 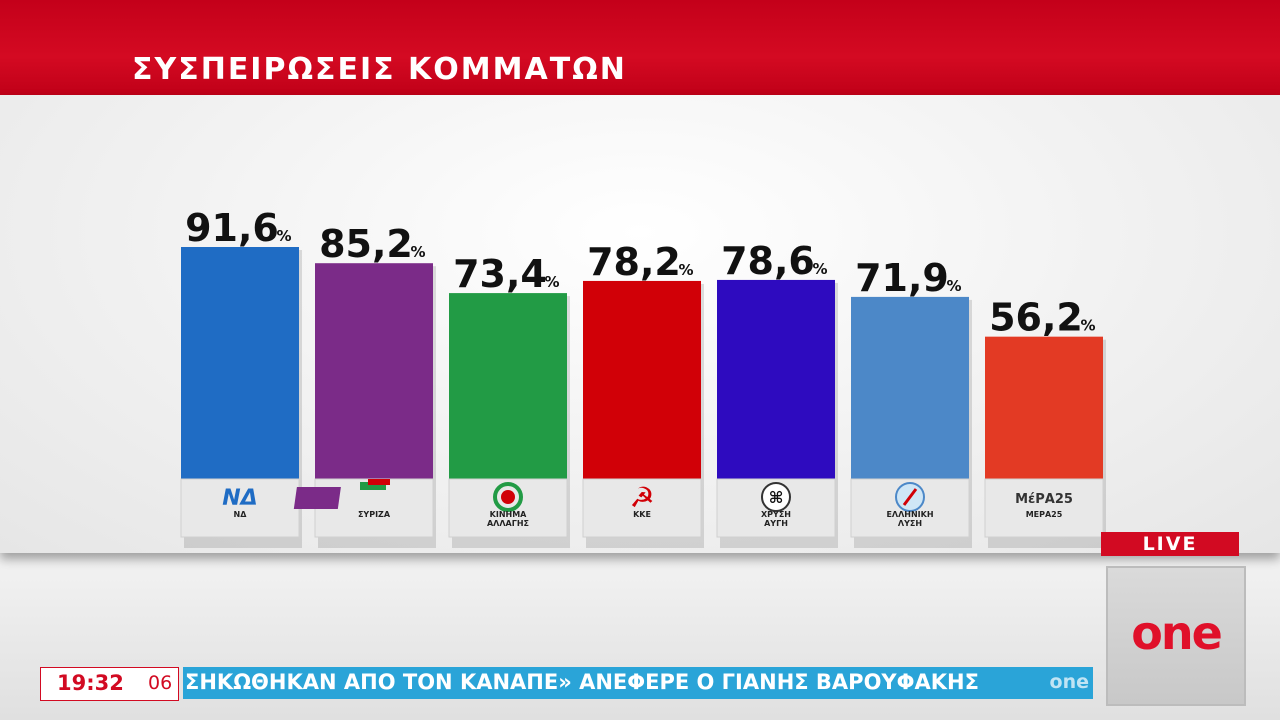 I want to click on compass-needle, so click(x=910, y=497).